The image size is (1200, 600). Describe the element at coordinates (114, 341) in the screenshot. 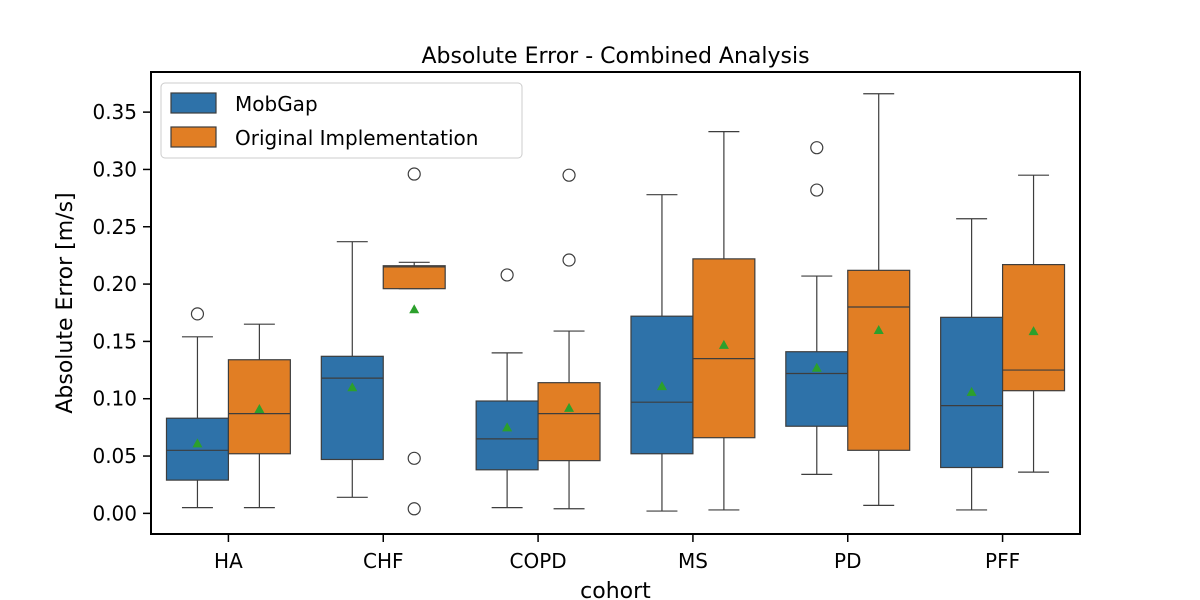

I see `y-tick-label: 0.15` at that location.